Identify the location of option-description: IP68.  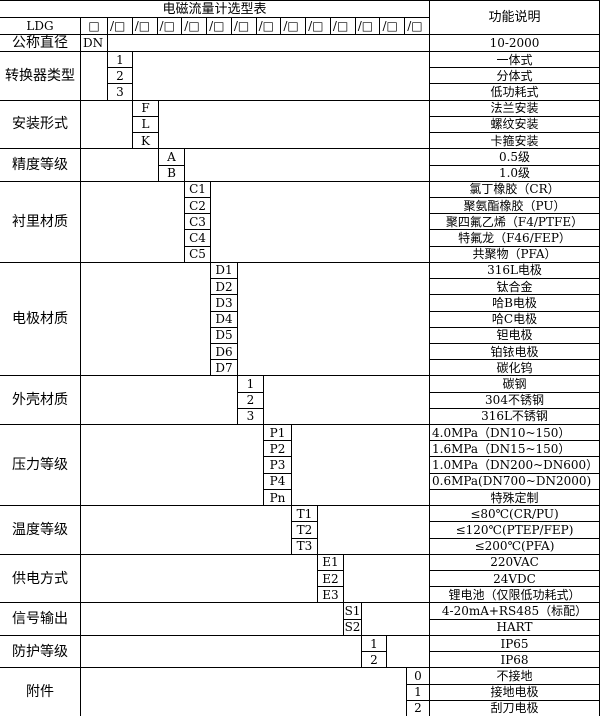
(515, 660).